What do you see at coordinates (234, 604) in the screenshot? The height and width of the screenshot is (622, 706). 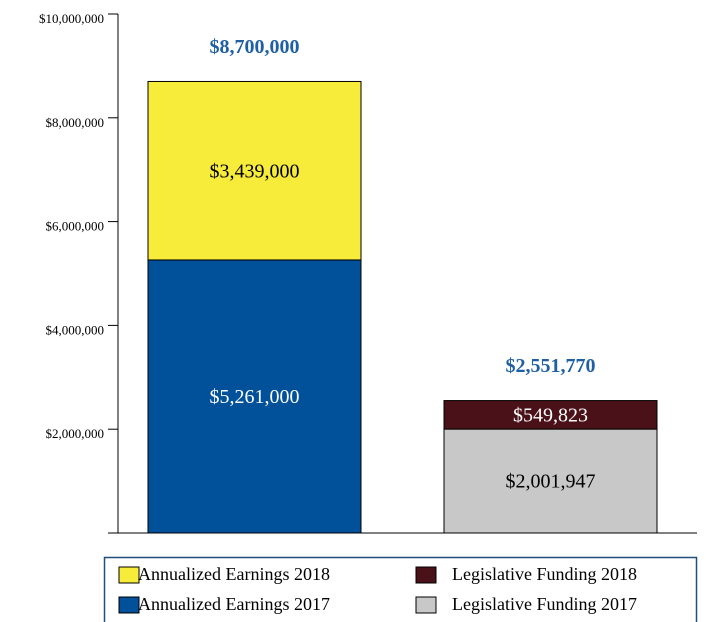 I see `legend-label: Annualized Earnings 2017` at bounding box center [234, 604].